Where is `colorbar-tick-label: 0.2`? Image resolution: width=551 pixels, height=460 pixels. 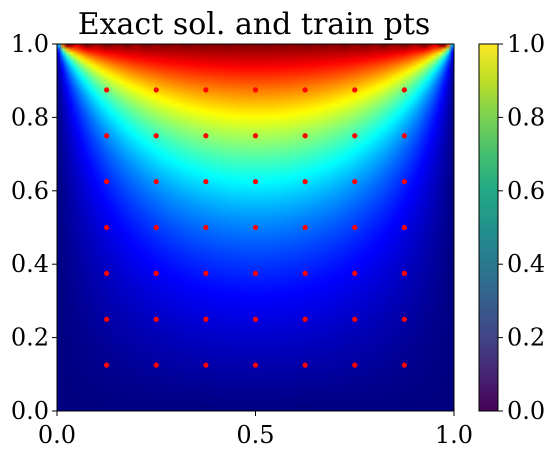
colorbar-tick-label: 0.2 is located at coordinates (526, 338).